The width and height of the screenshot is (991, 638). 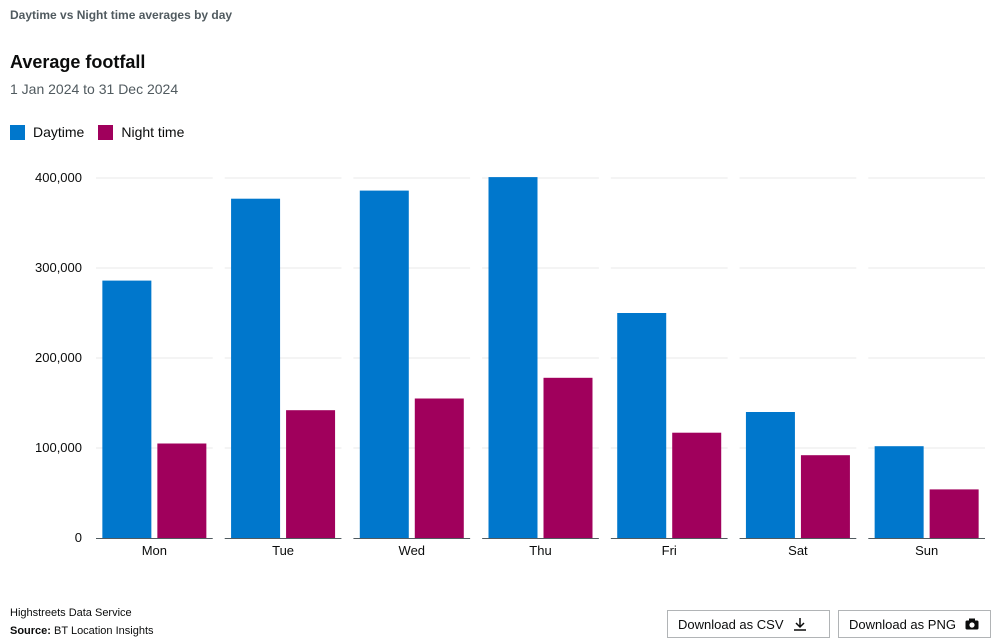 What do you see at coordinates (58, 447) in the screenshot?
I see `y-tick-label: 100,000` at bounding box center [58, 447].